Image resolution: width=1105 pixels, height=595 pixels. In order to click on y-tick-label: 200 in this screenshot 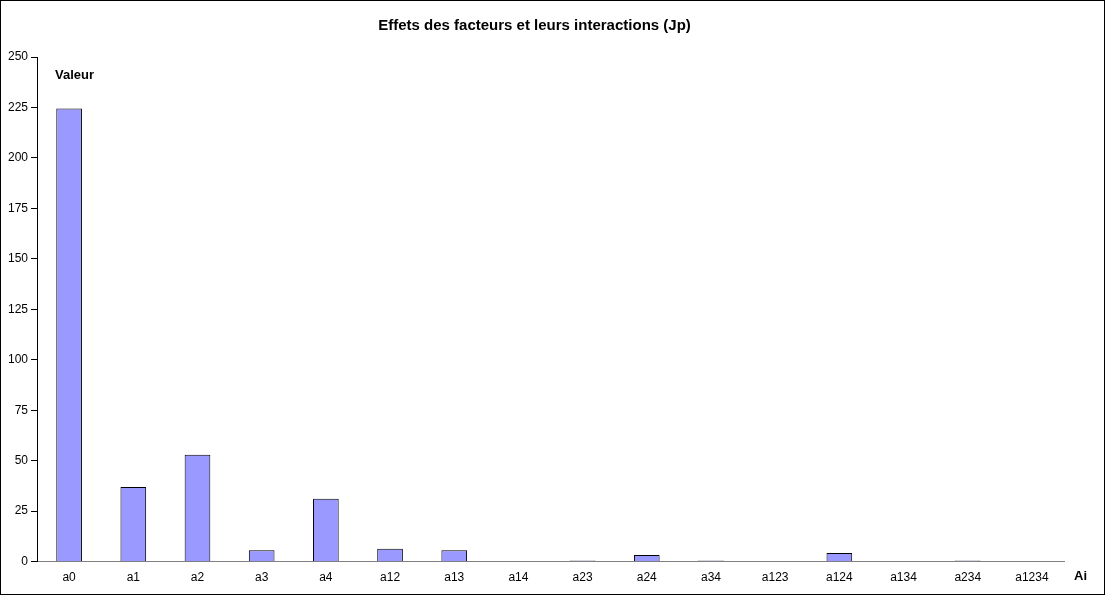, I will do `click(18, 157)`.